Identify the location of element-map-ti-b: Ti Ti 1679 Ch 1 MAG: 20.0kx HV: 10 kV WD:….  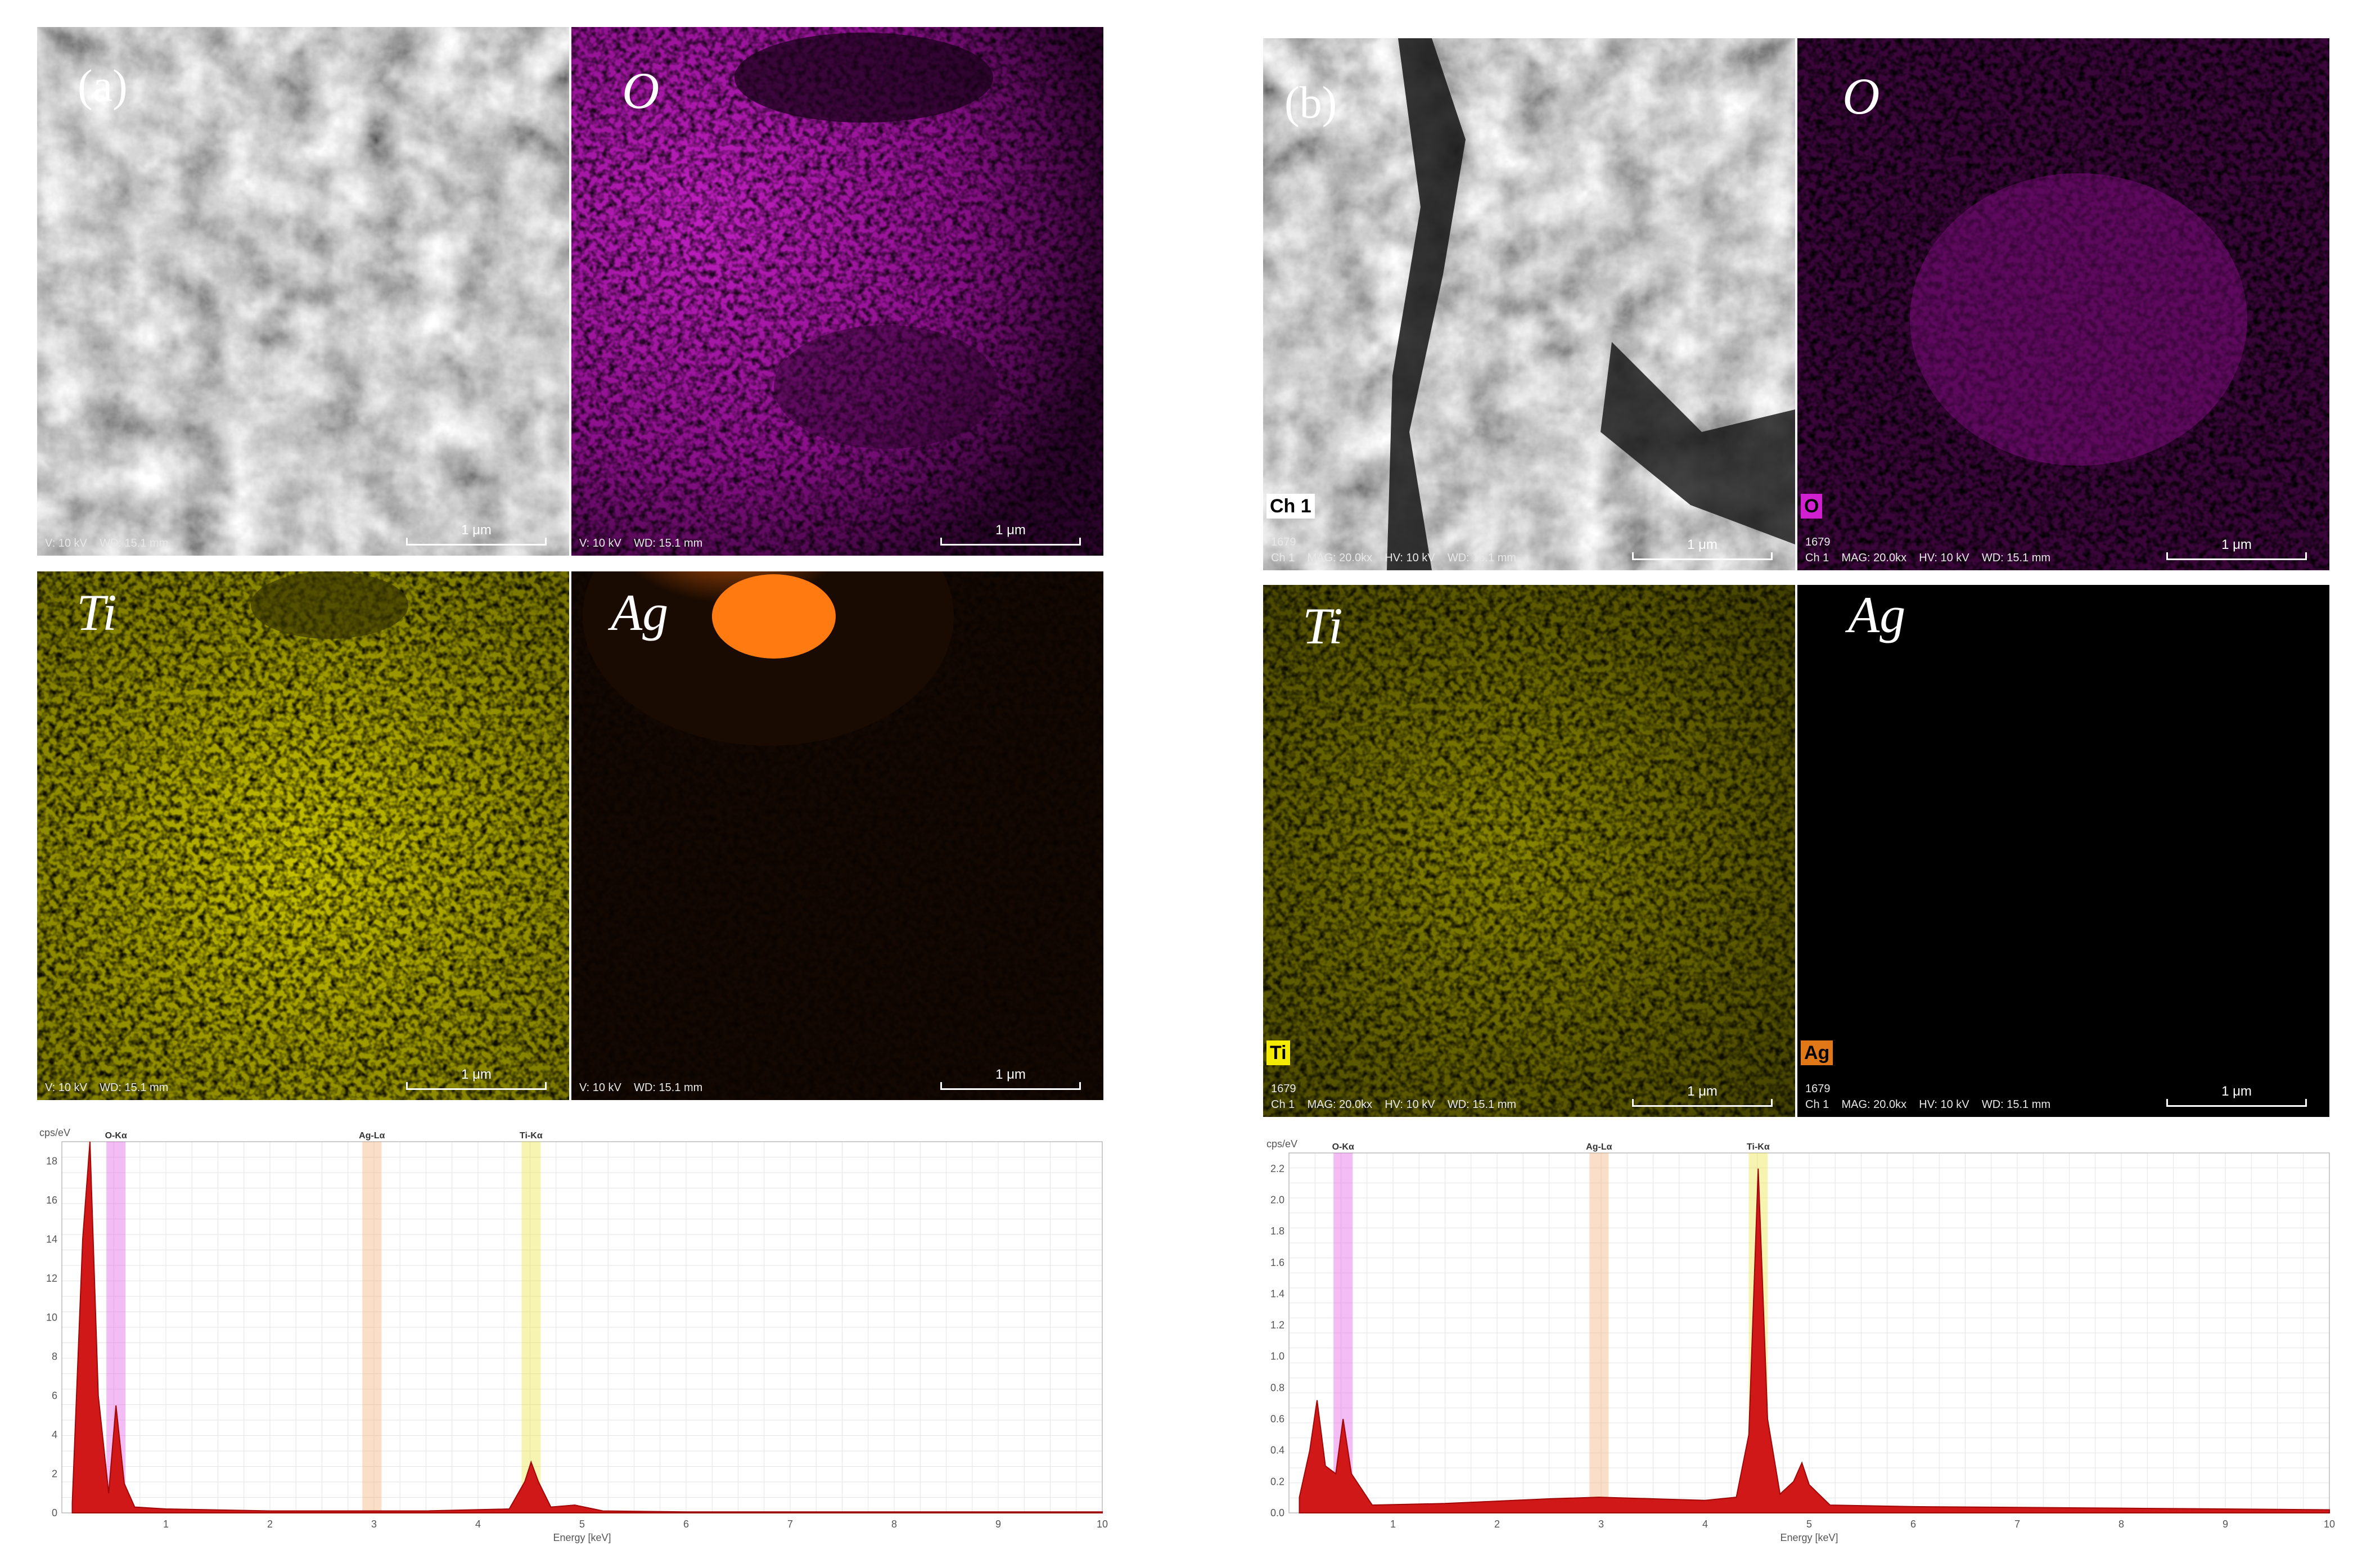
(1529, 851).